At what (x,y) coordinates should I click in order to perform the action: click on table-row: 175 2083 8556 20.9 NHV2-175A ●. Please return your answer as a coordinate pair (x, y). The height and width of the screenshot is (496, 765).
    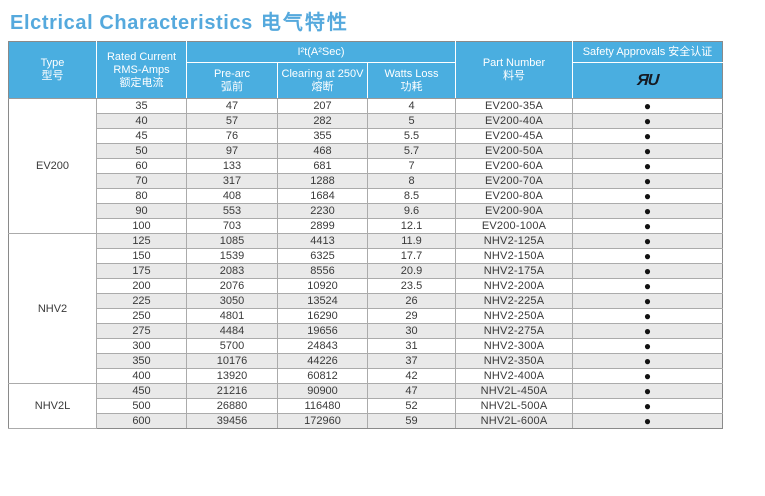
    Looking at the image, I should click on (366, 271).